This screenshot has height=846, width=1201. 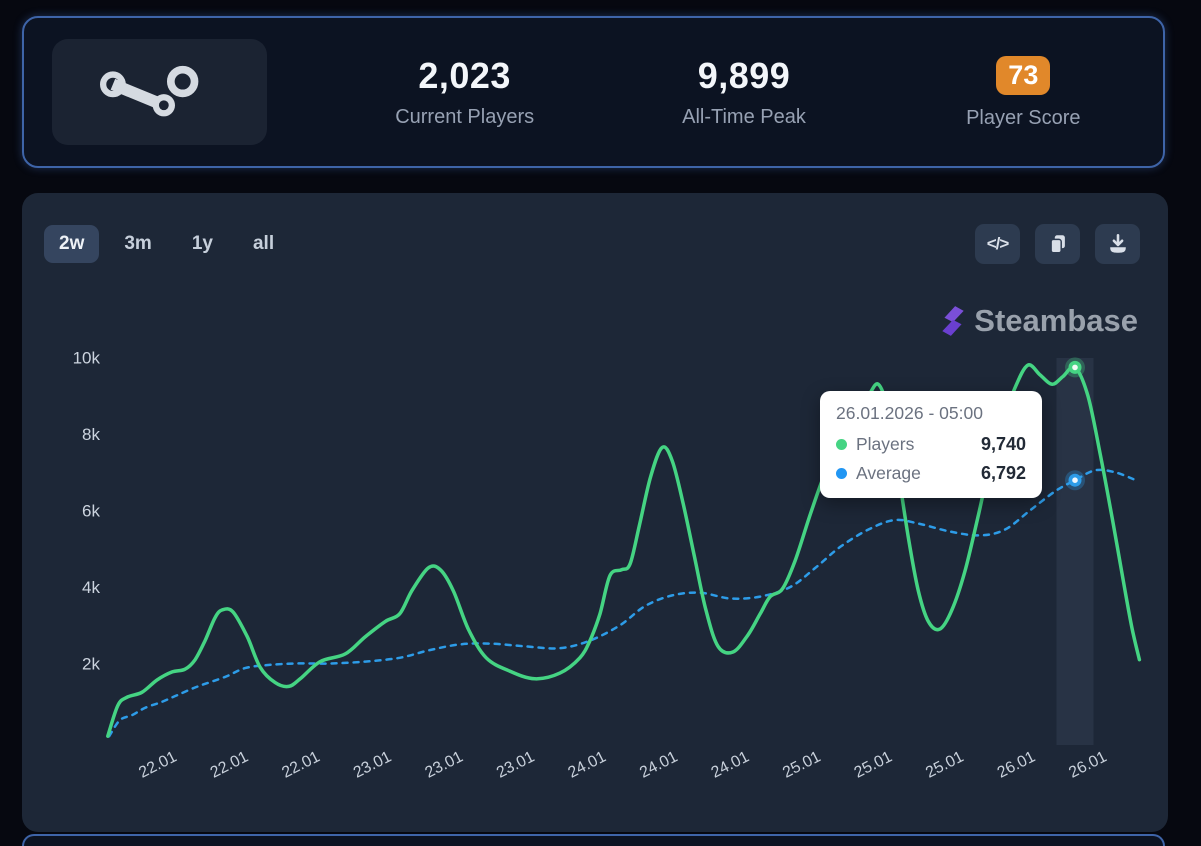 What do you see at coordinates (841, 473) in the screenshot?
I see `average-series-dot` at bounding box center [841, 473].